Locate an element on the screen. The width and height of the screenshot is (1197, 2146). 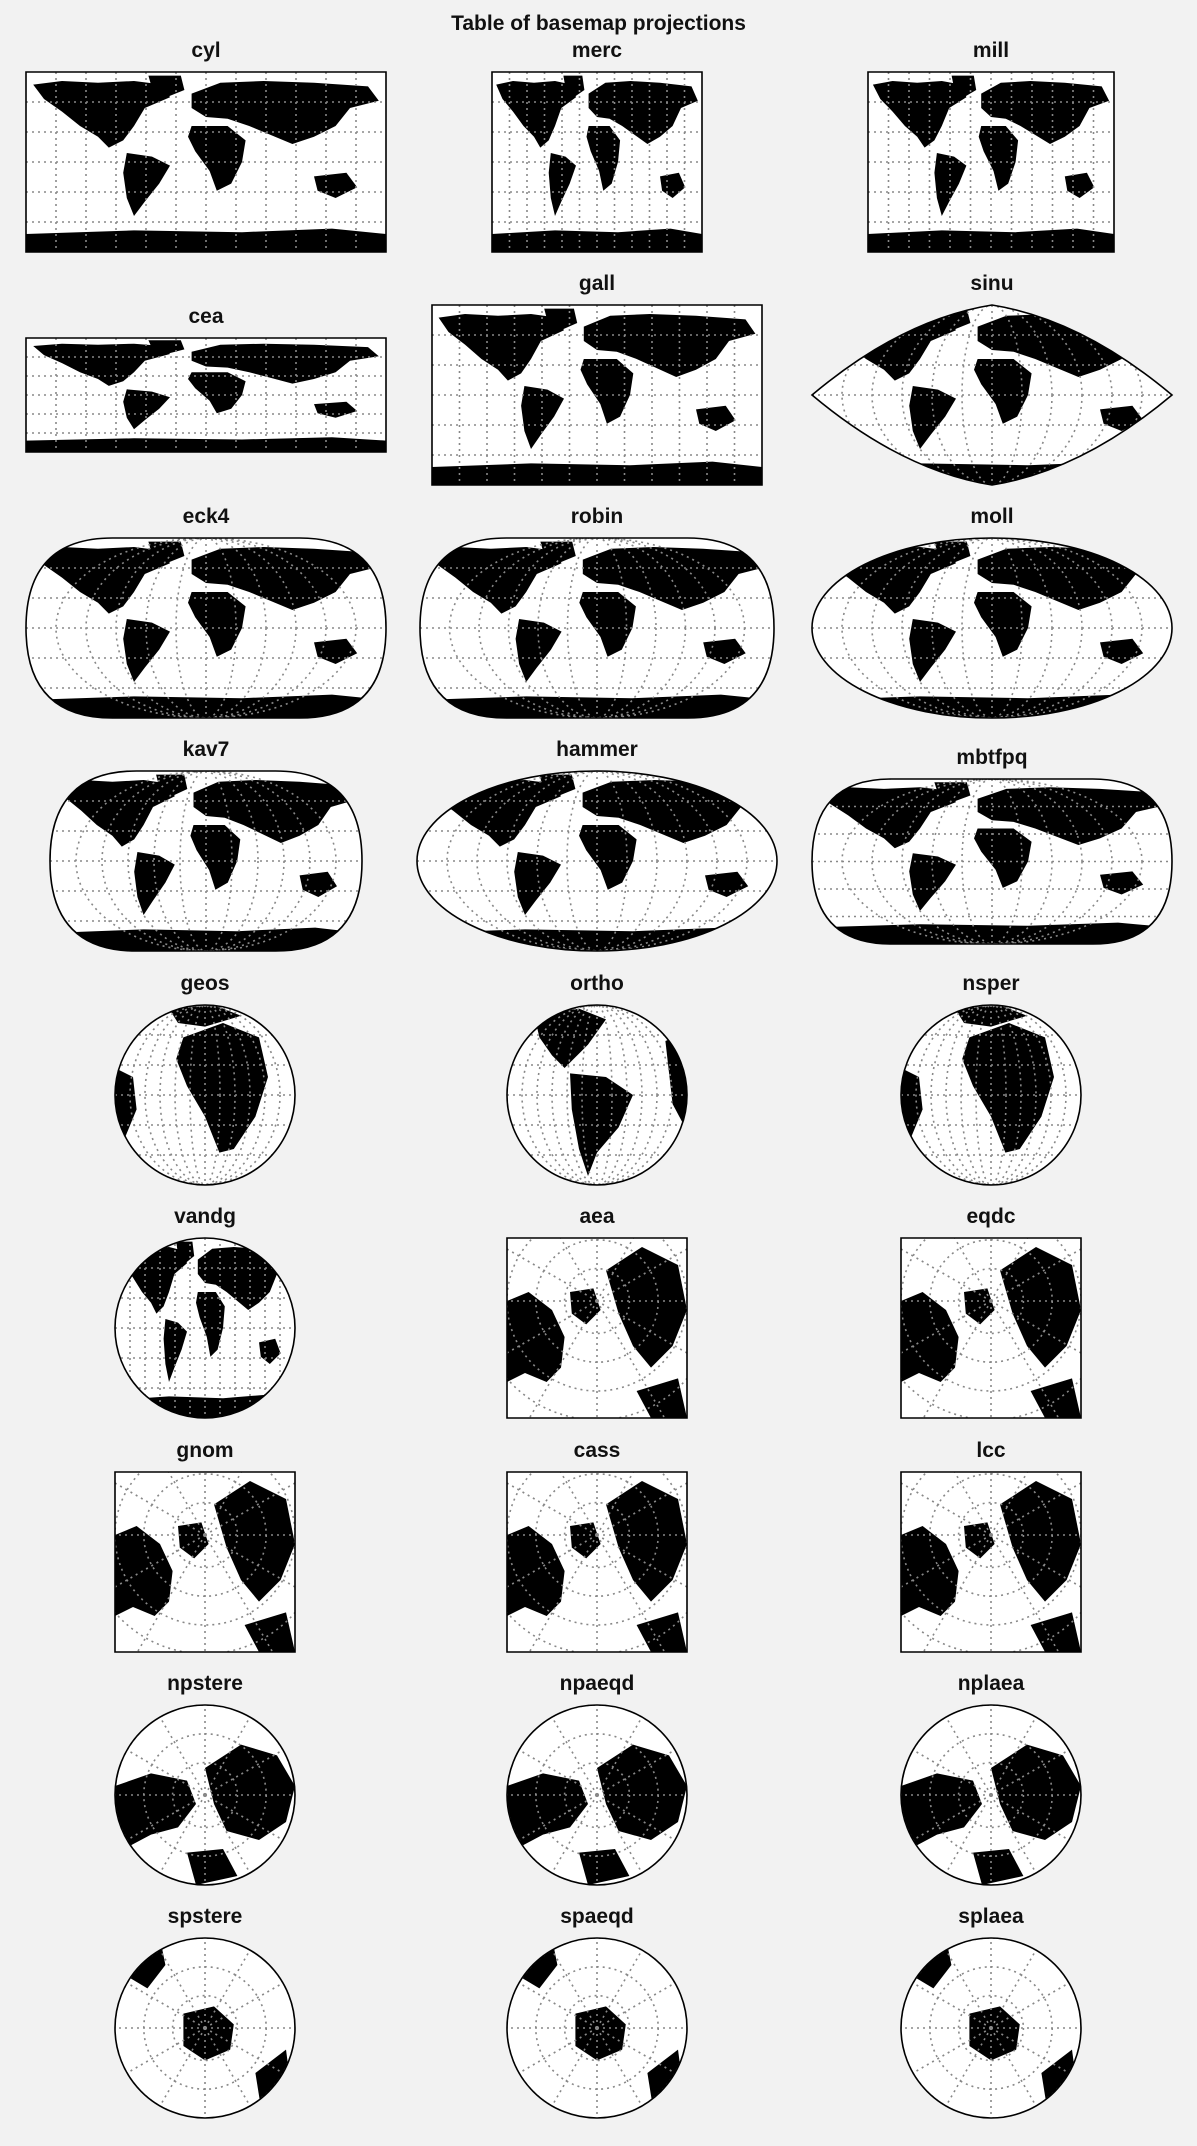
map-panel-eqdc: eqdc is located at coordinates (991, 1312).